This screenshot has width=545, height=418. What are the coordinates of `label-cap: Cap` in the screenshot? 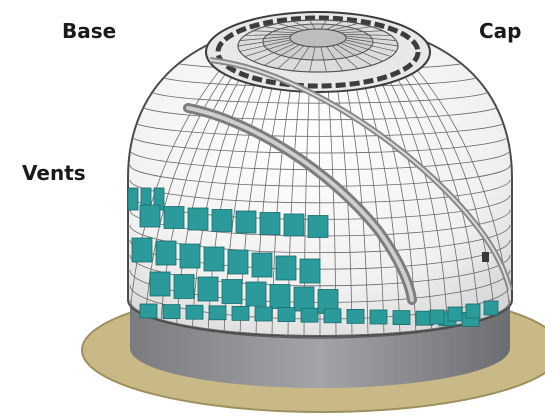 It's located at (500, 31).